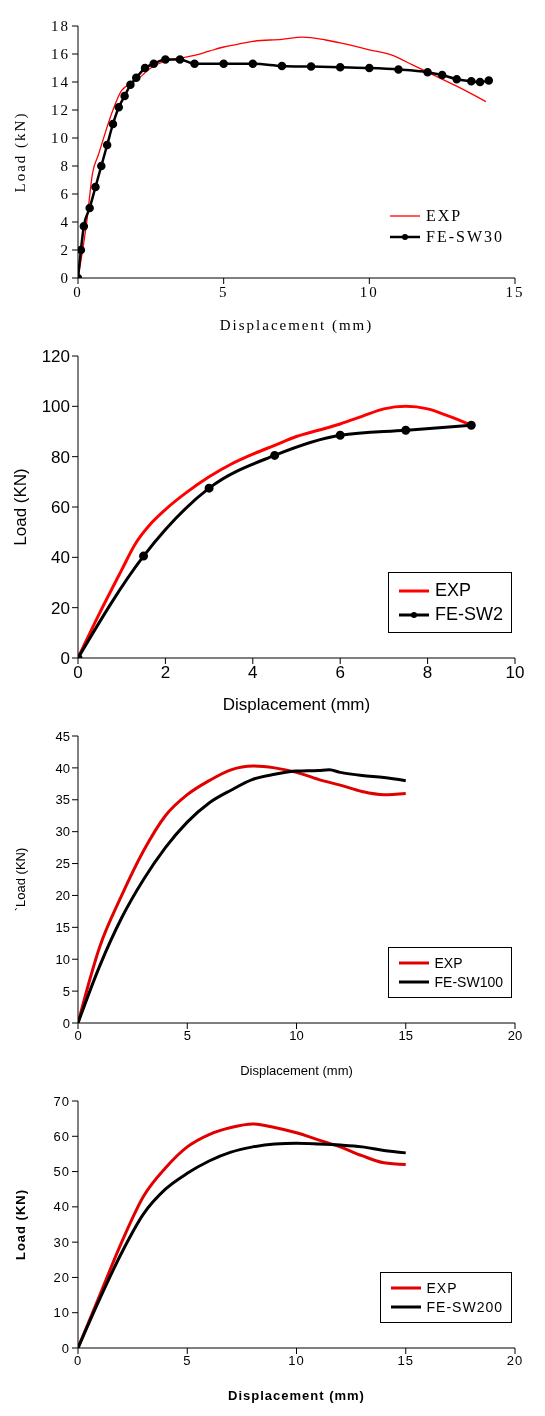 Image resolution: width=545 pixels, height=1416 pixels. I want to click on y-tick-label: 4, so click(65, 222).